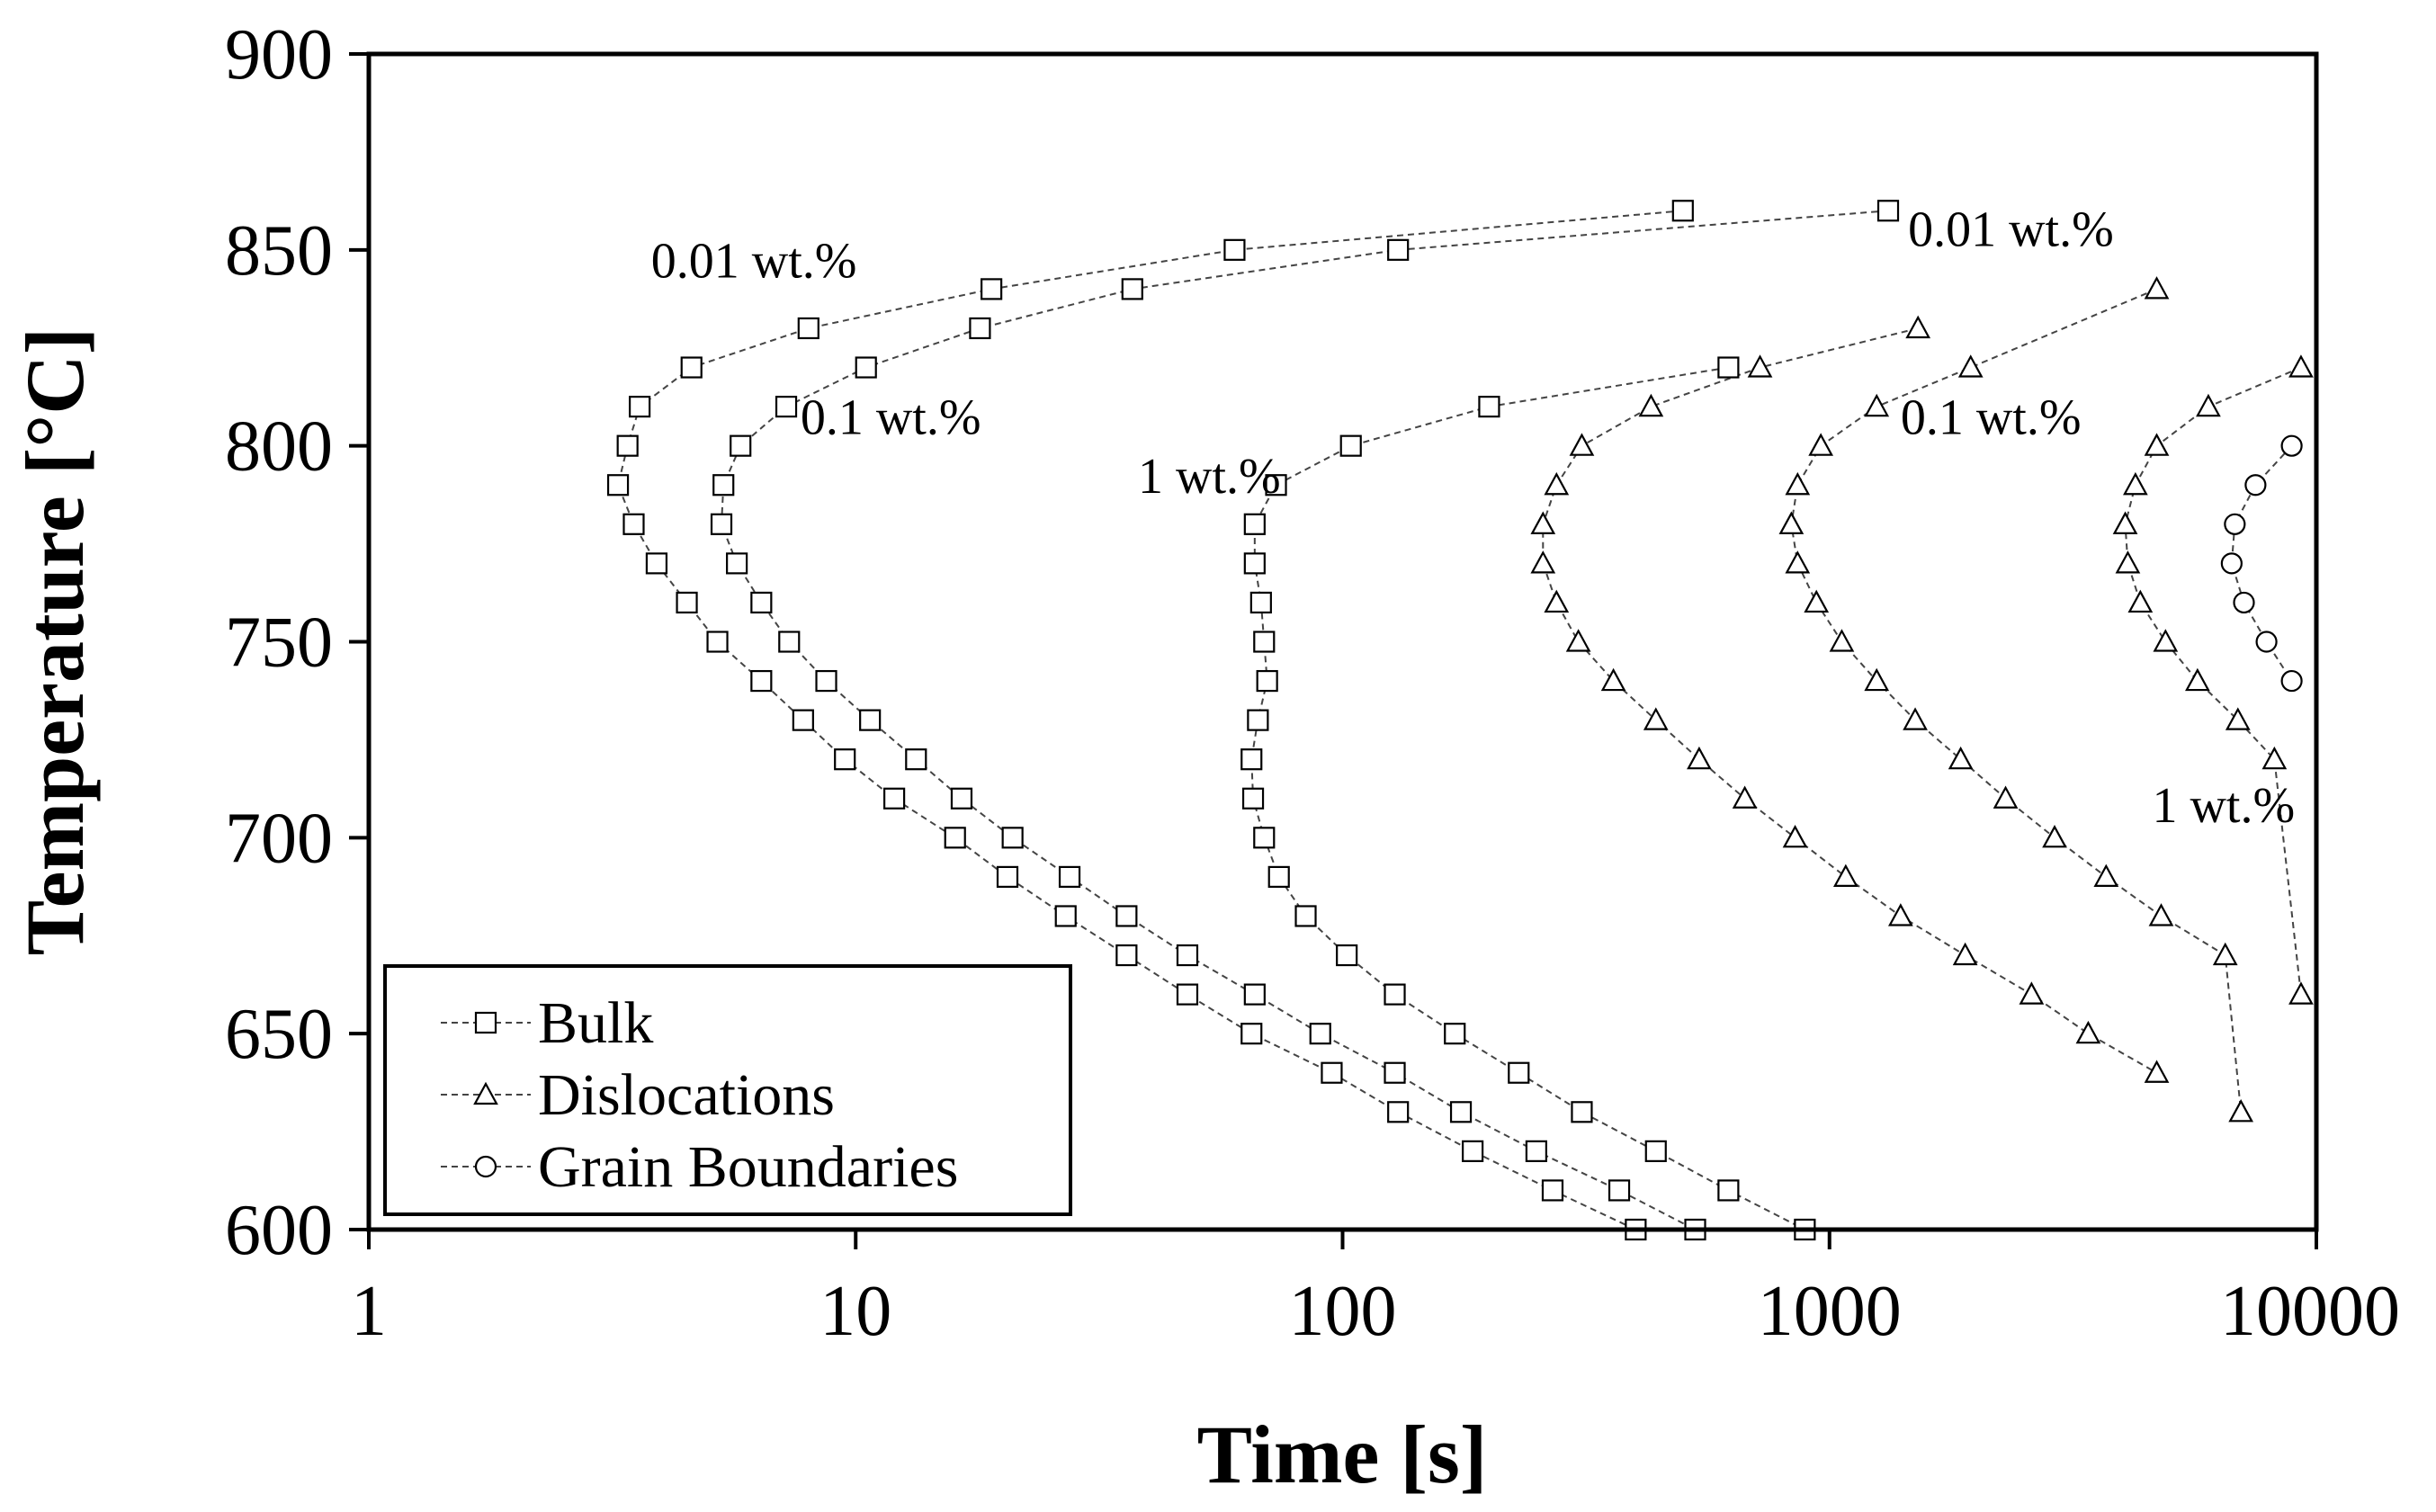 The height and width of the screenshot is (1512, 2436). Describe the element at coordinates (2310, 1311) in the screenshot. I see `x-tick-label-10000: 10000` at that location.